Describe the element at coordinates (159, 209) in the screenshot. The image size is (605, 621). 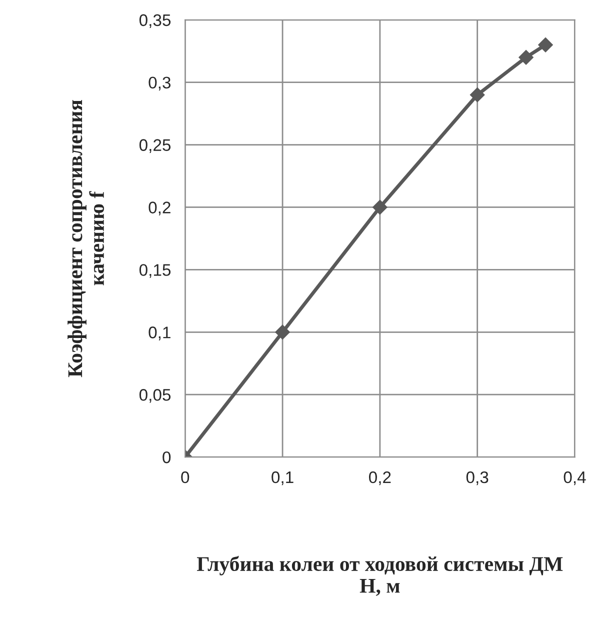
I see `y-tick-label: 0,2` at that location.